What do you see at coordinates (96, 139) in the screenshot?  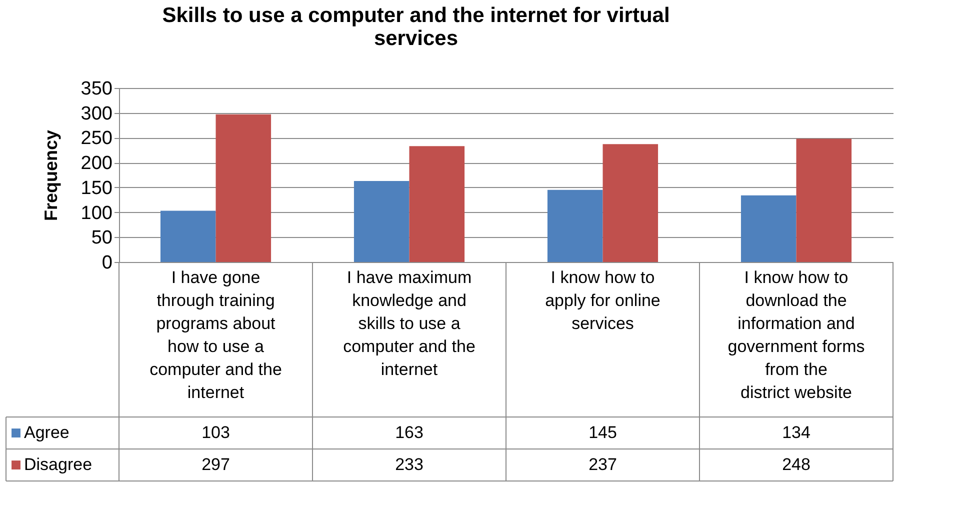 I see `y-tick-label: 250` at bounding box center [96, 139].